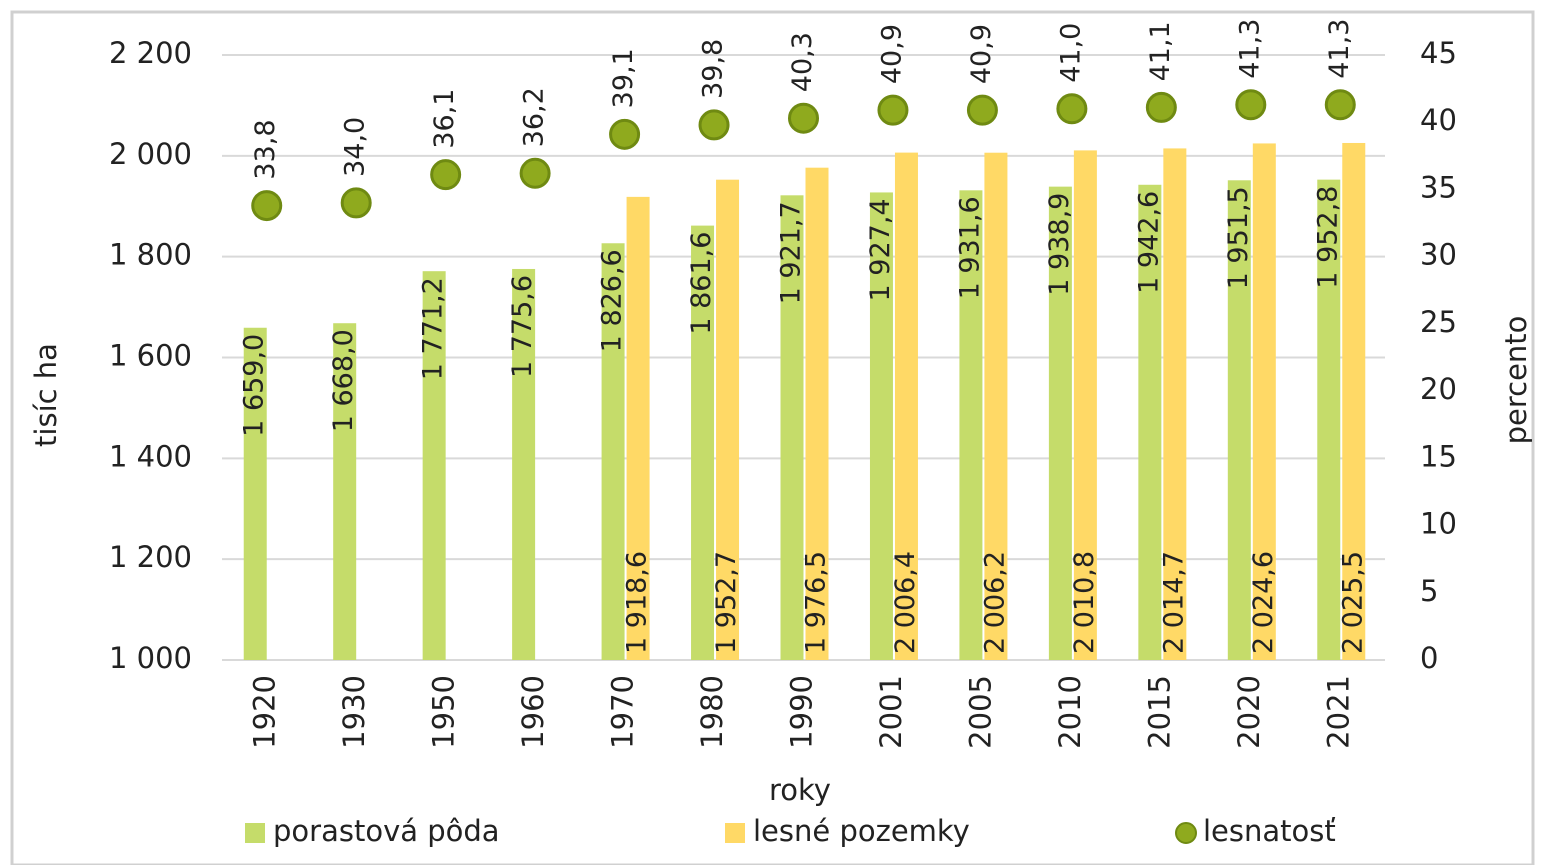 The width and height of the screenshot is (1545, 865). What do you see at coordinates (534, 117) in the screenshot?
I see `value-label: 36,2` at bounding box center [534, 117].